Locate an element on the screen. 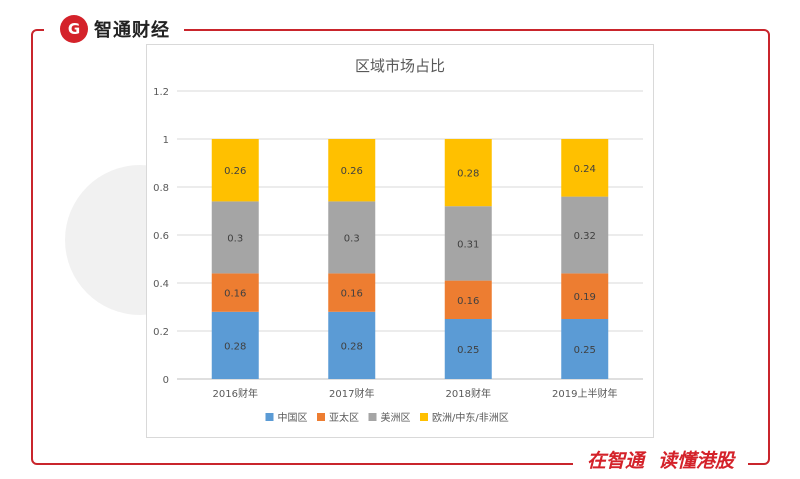 Image resolution: width=800 pixels, height=479 pixels. x-category-label: 2019上半财年 is located at coordinates (584, 393).